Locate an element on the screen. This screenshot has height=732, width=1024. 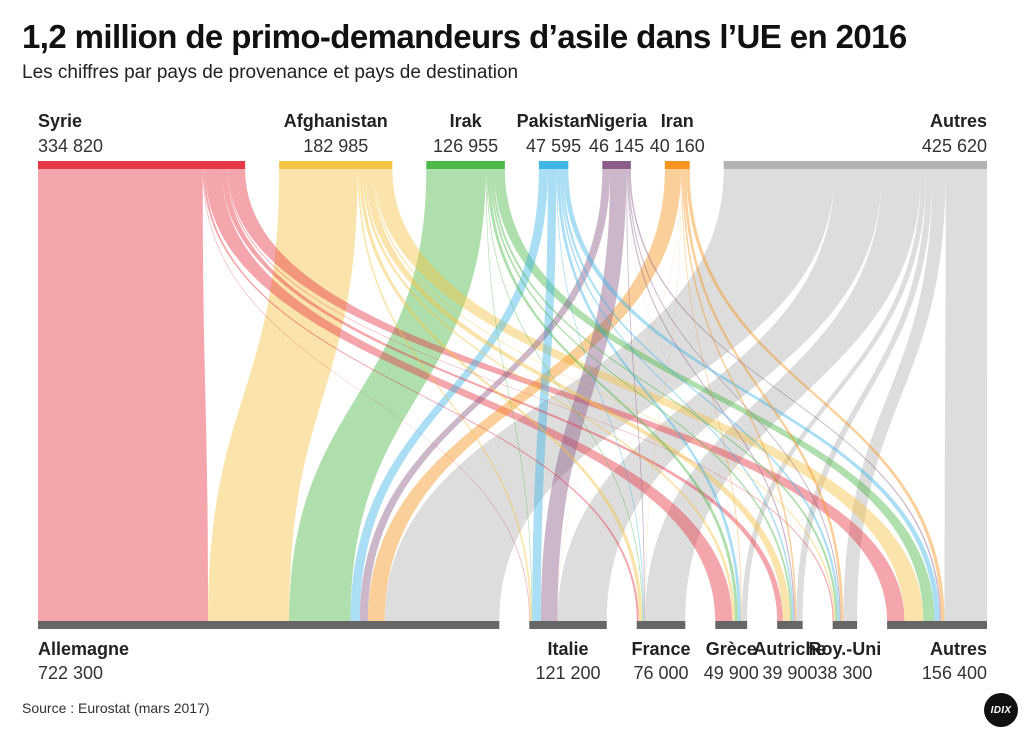
source-label-iran: Iran is located at coordinates (677, 121).